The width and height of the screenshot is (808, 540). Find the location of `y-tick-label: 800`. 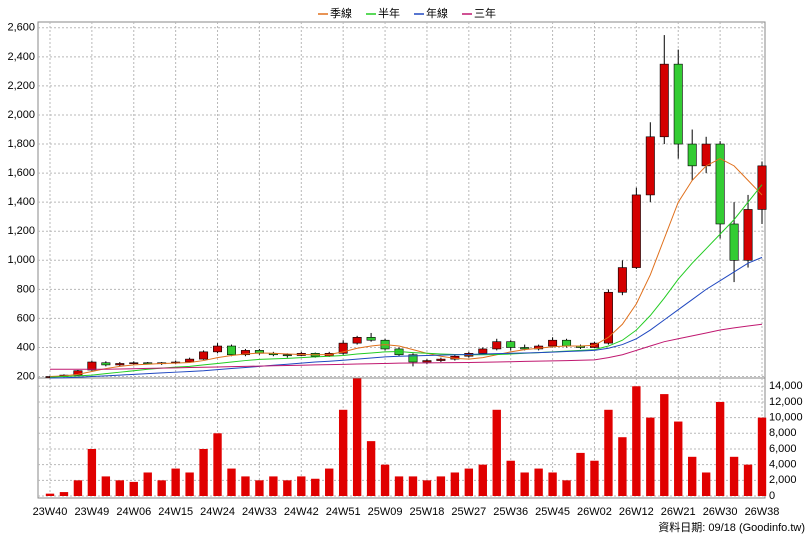

y-tick-label: 800 is located at coordinates (26, 289).